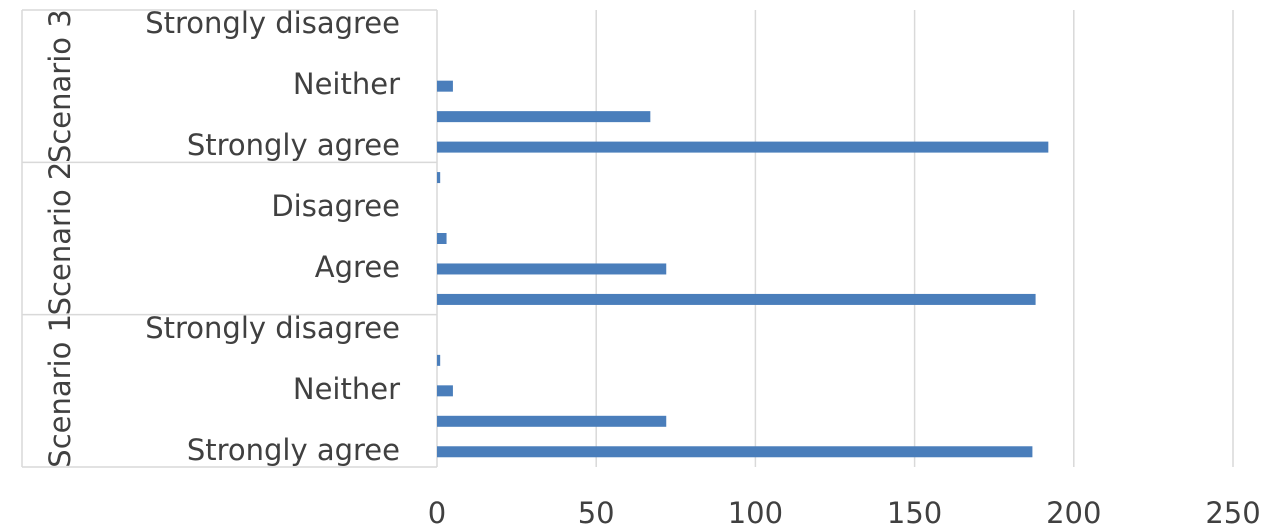 The height and width of the screenshot is (528, 1263). Describe the element at coordinates (1232, 512) in the screenshot. I see `x-tick-label: 250` at that location.